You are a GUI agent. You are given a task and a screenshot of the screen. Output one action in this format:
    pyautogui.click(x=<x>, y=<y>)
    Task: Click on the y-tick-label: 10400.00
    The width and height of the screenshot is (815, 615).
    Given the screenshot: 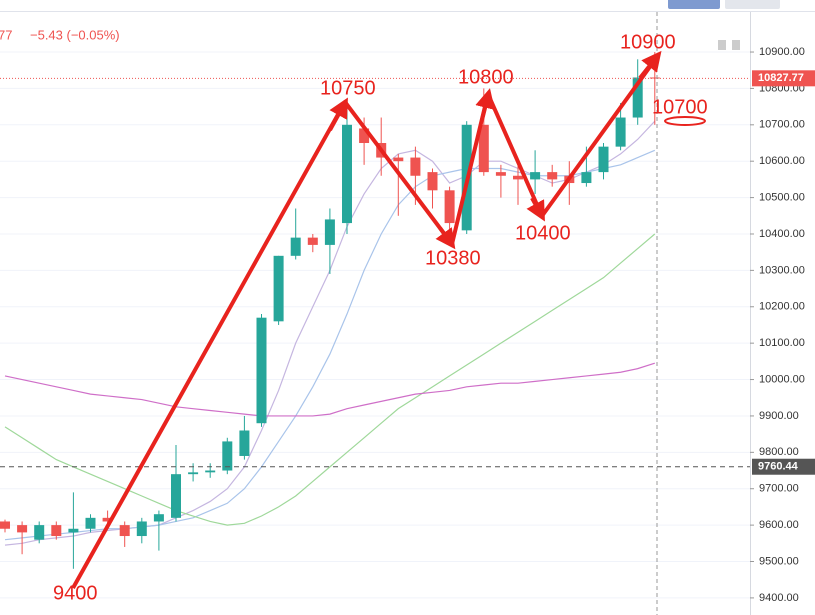 What is the action you would take?
    pyautogui.click(x=782, y=234)
    